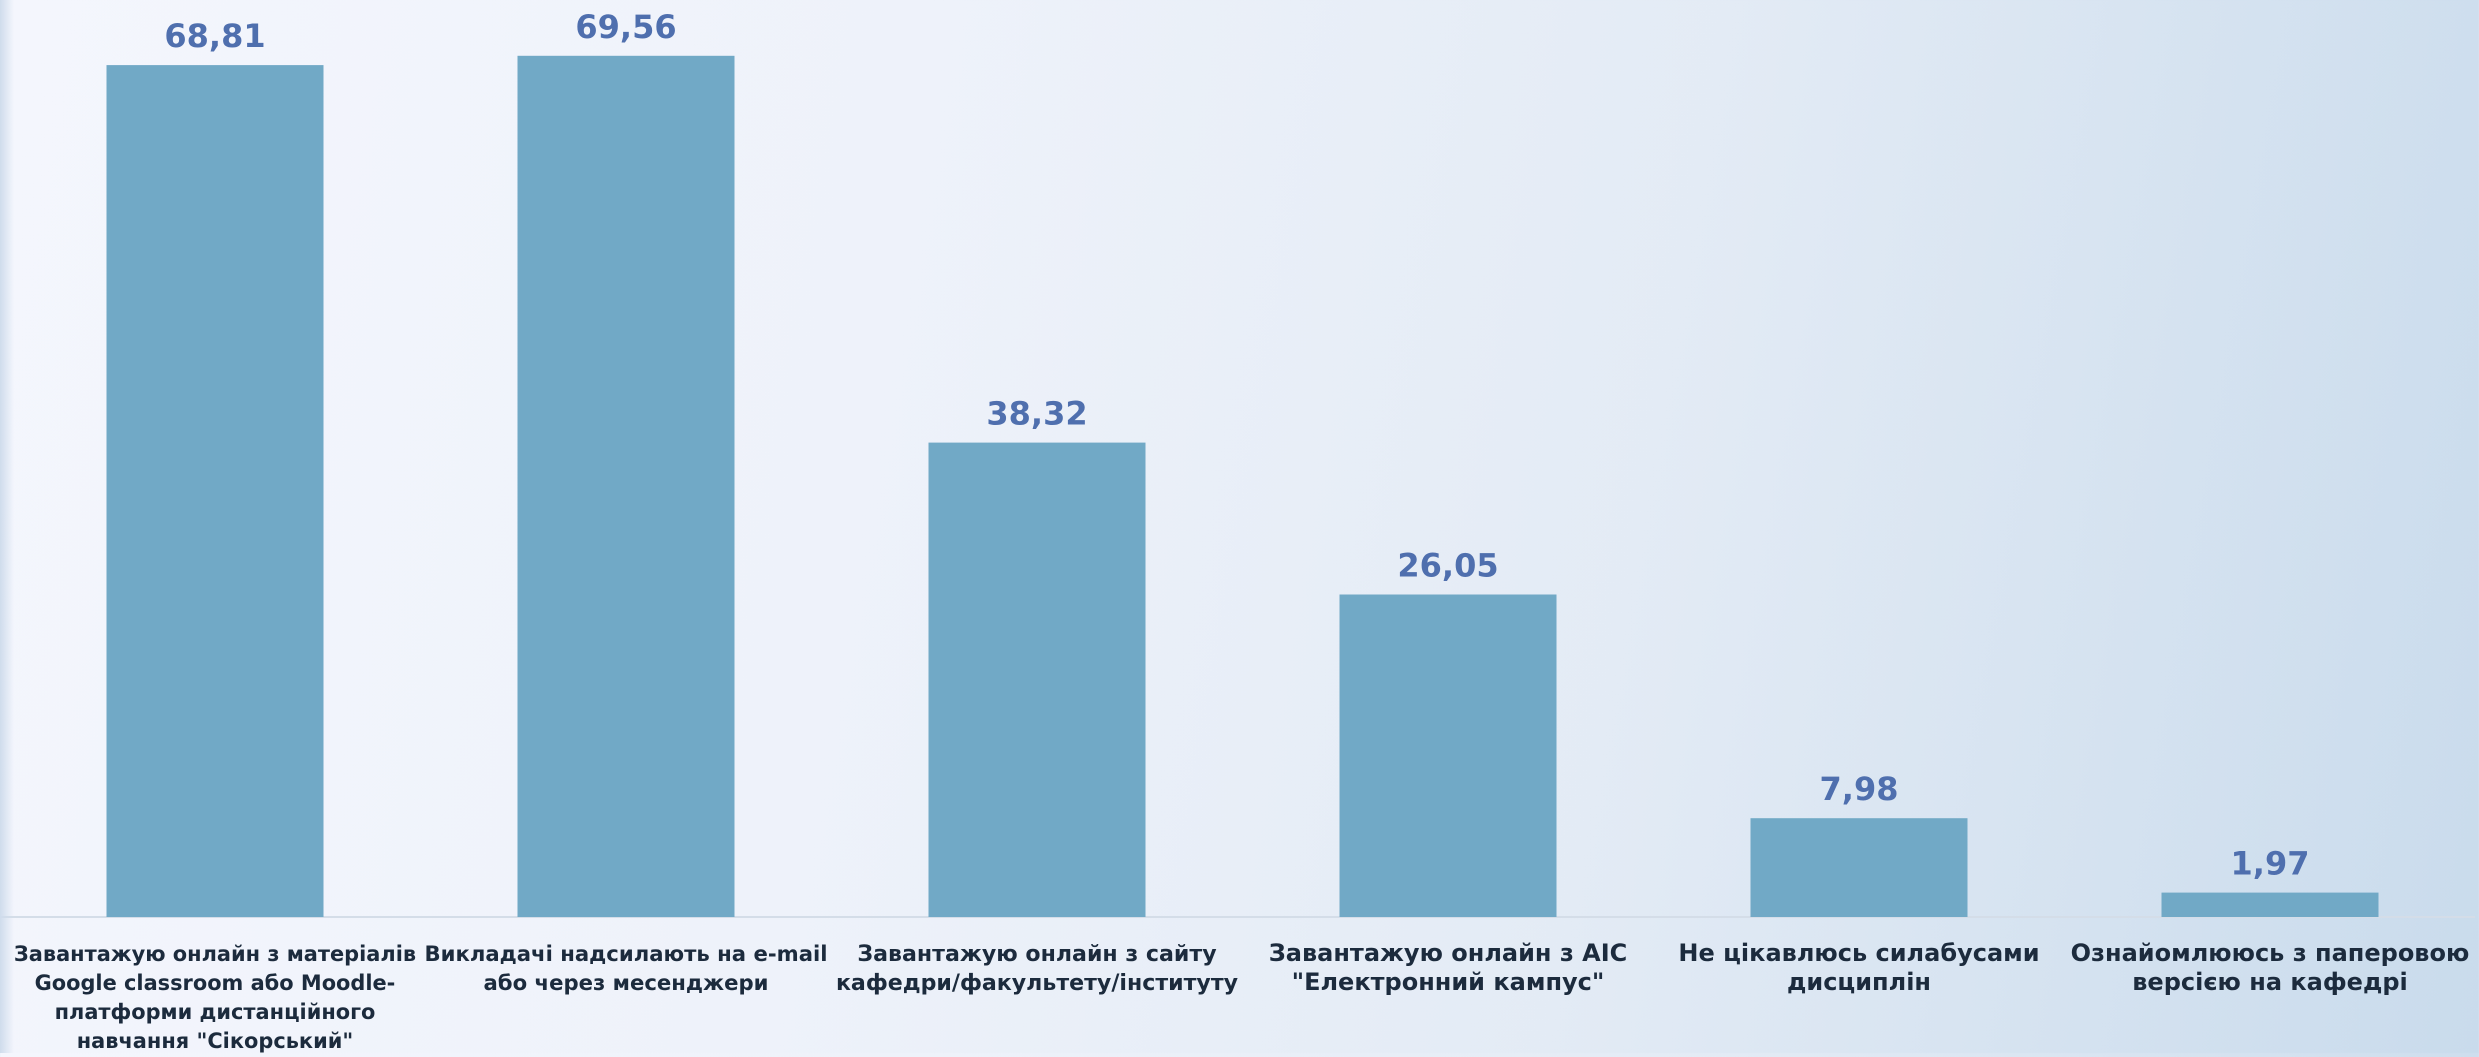  Describe the element at coordinates (214, 36) in the screenshot. I see `value-label-1: 68,81` at that location.